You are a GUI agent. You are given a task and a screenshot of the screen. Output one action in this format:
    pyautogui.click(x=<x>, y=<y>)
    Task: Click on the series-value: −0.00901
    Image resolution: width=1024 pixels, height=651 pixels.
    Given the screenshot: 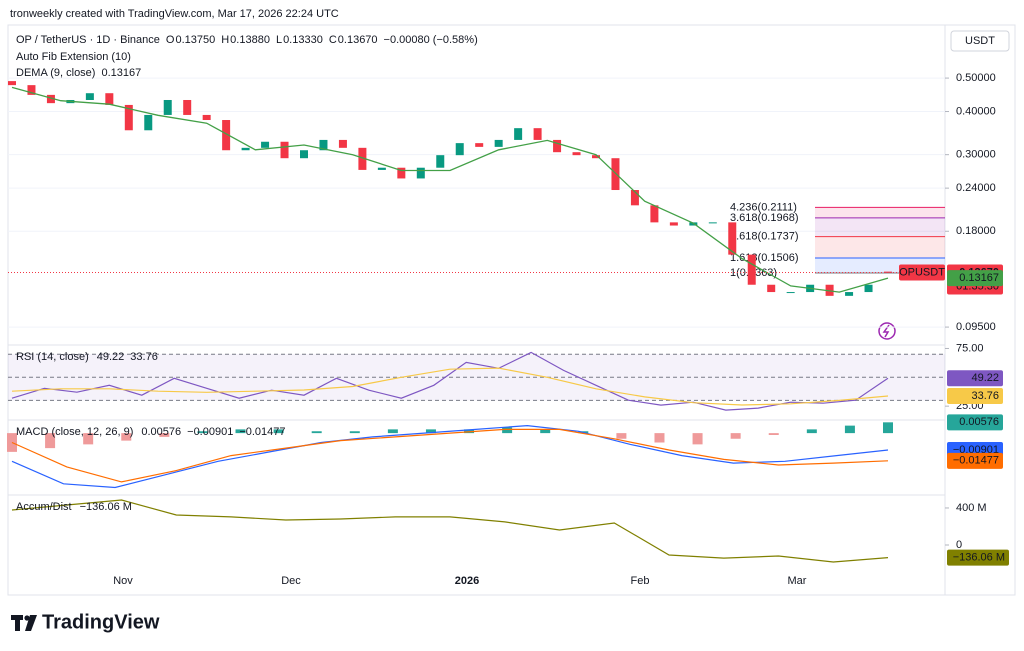 What is the action you would take?
    pyautogui.click(x=210, y=432)
    